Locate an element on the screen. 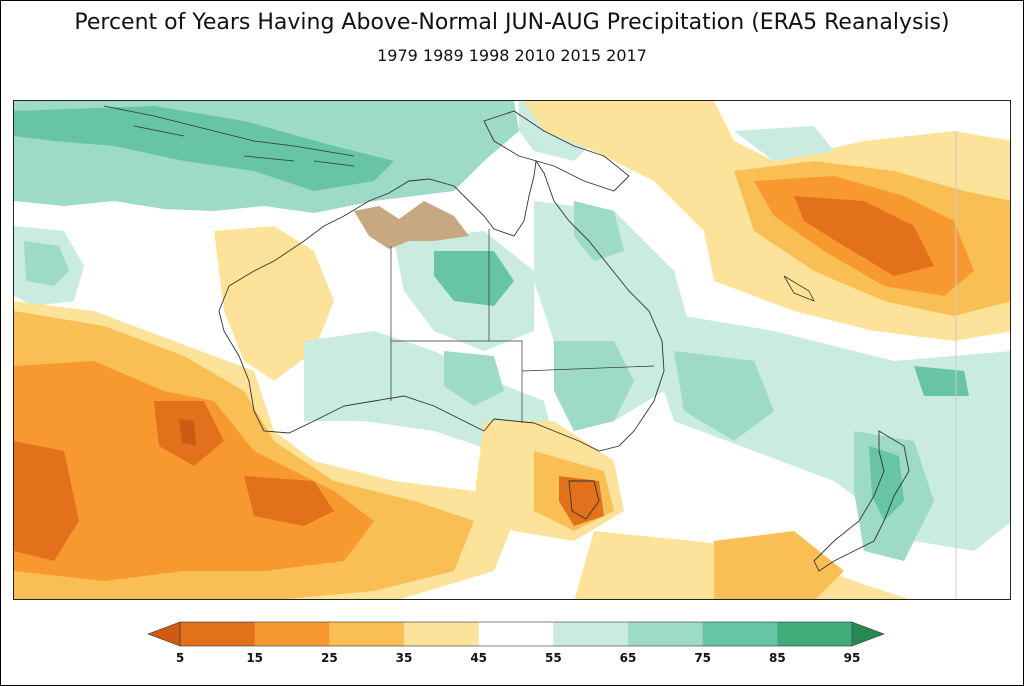 The width and height of the screenshot is (1024, 686). region-qld-green-dark is located at coordinates (599, 231).